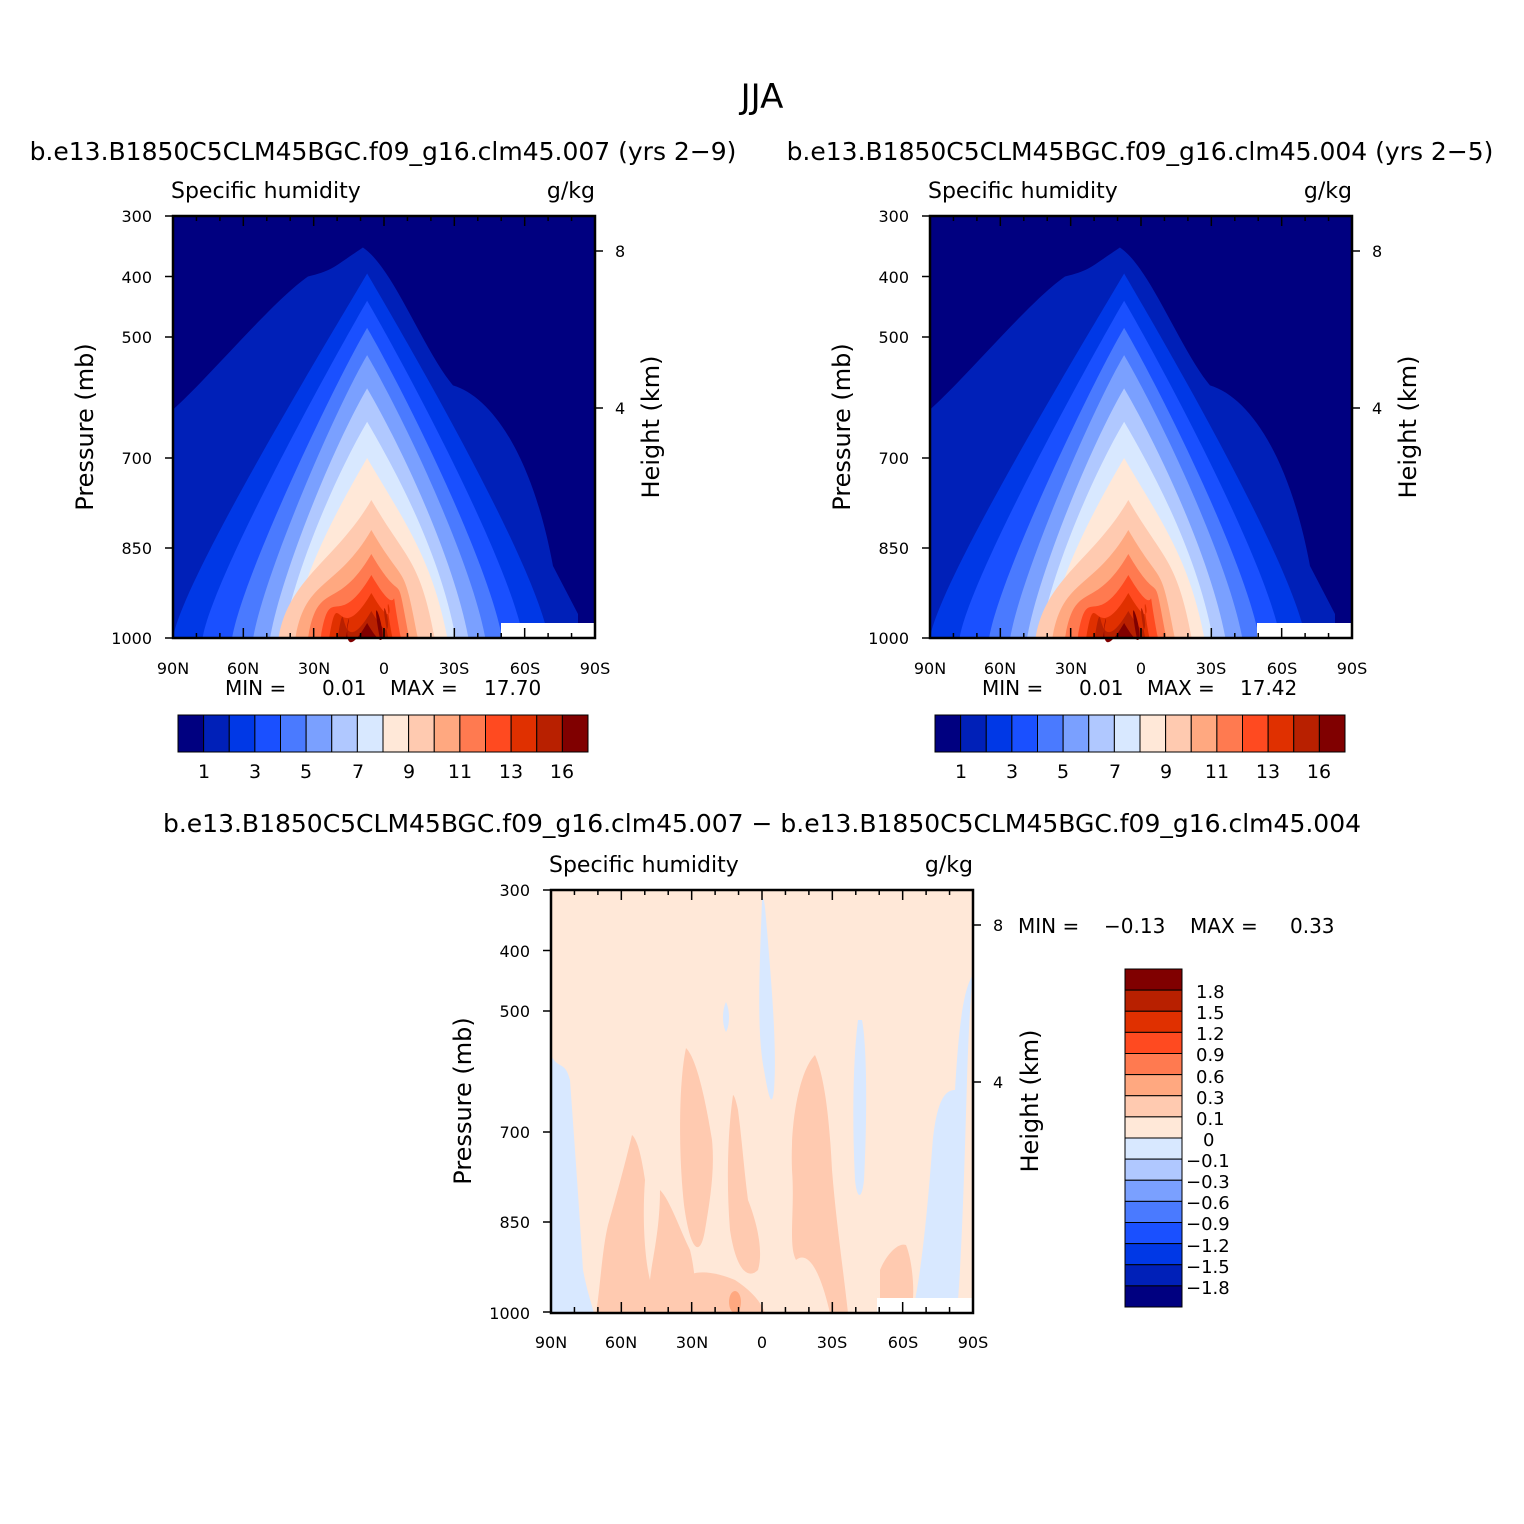  Describe the element at coordinates (949, 865) in the screenshot. I see `panel-3-units-label: g/kg` at that location.